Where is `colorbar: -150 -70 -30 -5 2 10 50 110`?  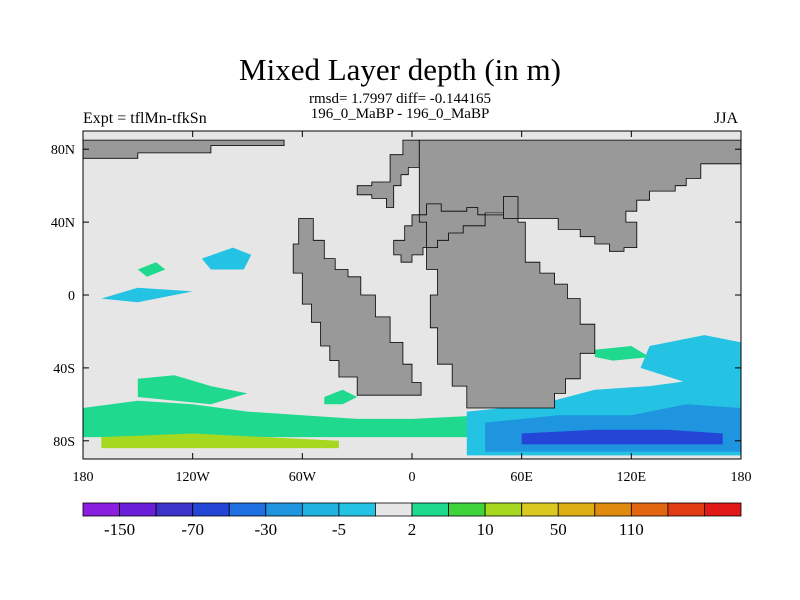 colorbar: -150 -70 -30 -5 2 10 50 110 is located at coordinates (412, 520).